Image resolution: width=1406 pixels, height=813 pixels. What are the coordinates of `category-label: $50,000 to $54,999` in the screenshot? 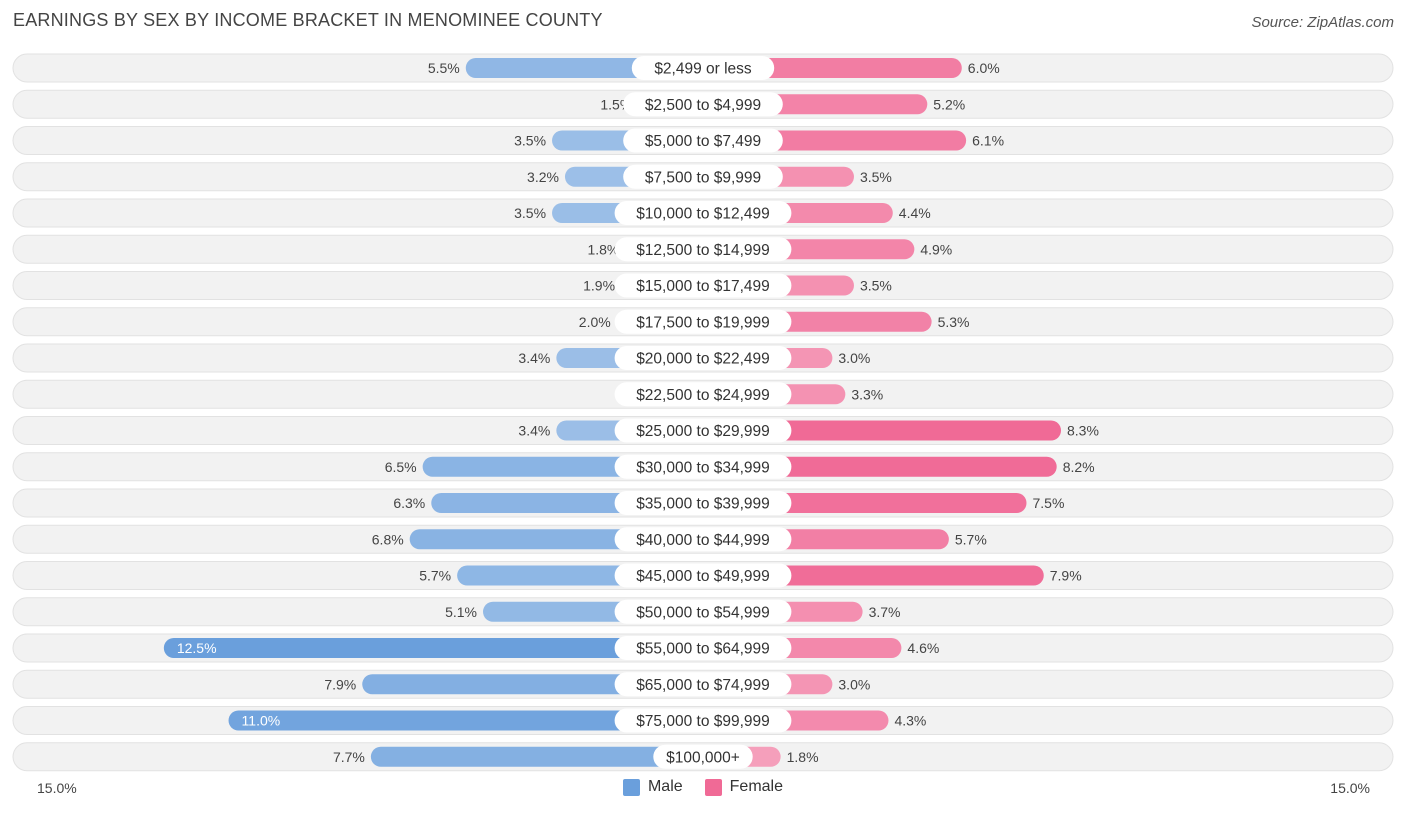 It's located at (703, 612).